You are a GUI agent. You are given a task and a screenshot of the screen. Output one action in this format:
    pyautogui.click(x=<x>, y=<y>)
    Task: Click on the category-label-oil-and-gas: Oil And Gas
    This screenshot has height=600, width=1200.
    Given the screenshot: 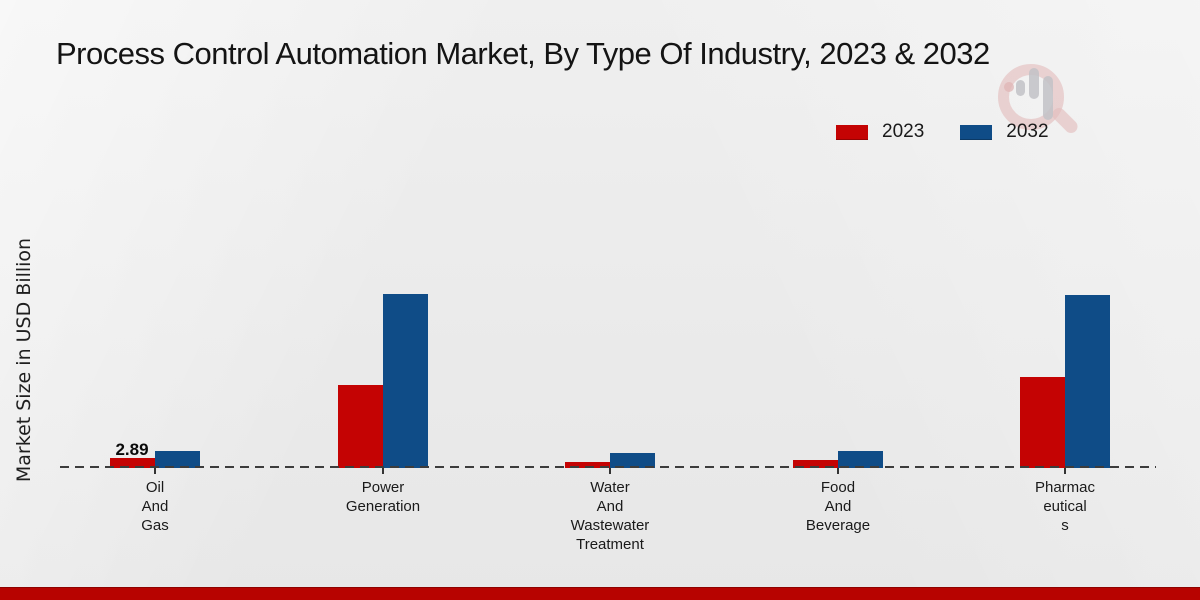 What is the action you would take?
    pyautogui.click(x=155, y=506)
    